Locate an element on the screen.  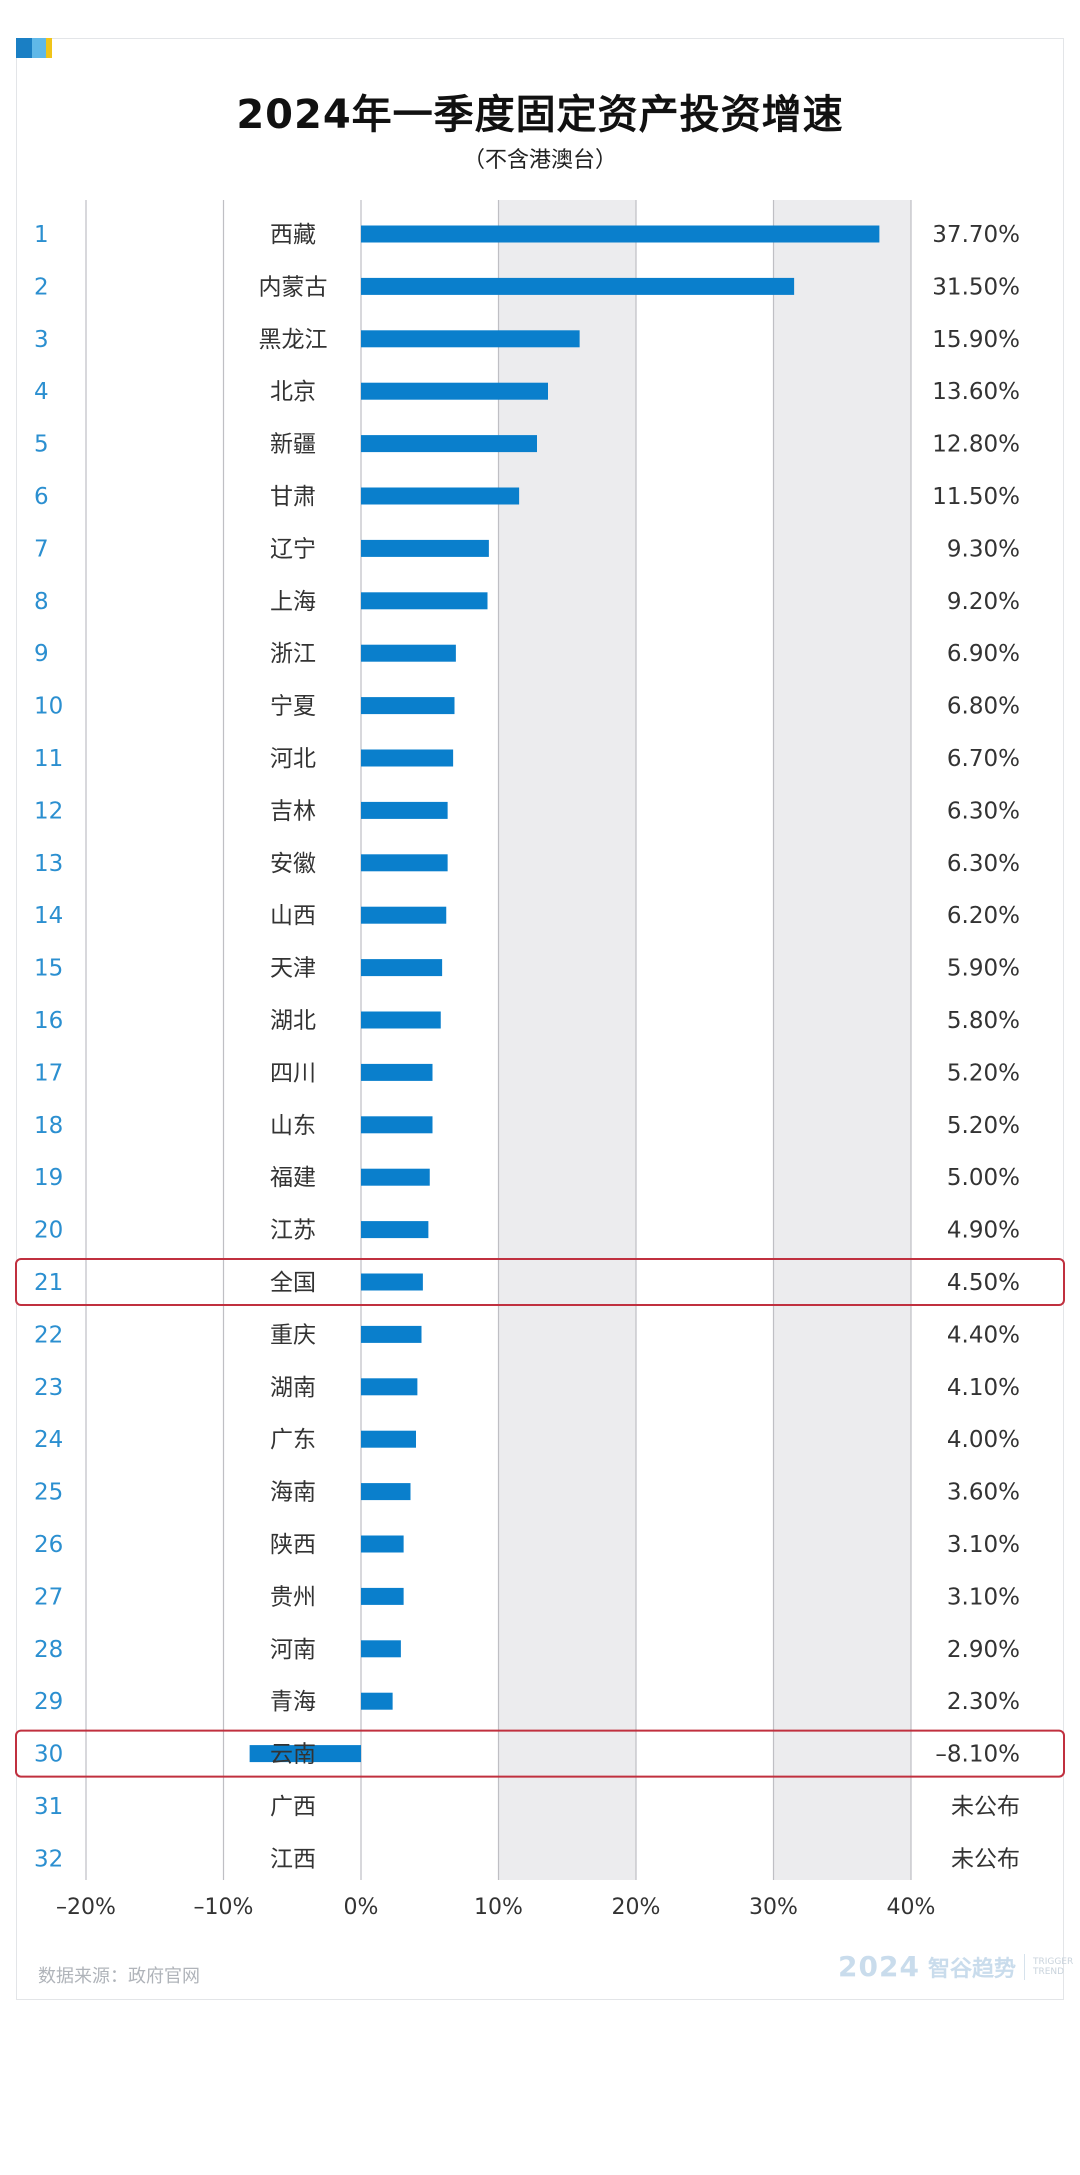
x-tick-label: 40% is located at coordinates (911, 1907).